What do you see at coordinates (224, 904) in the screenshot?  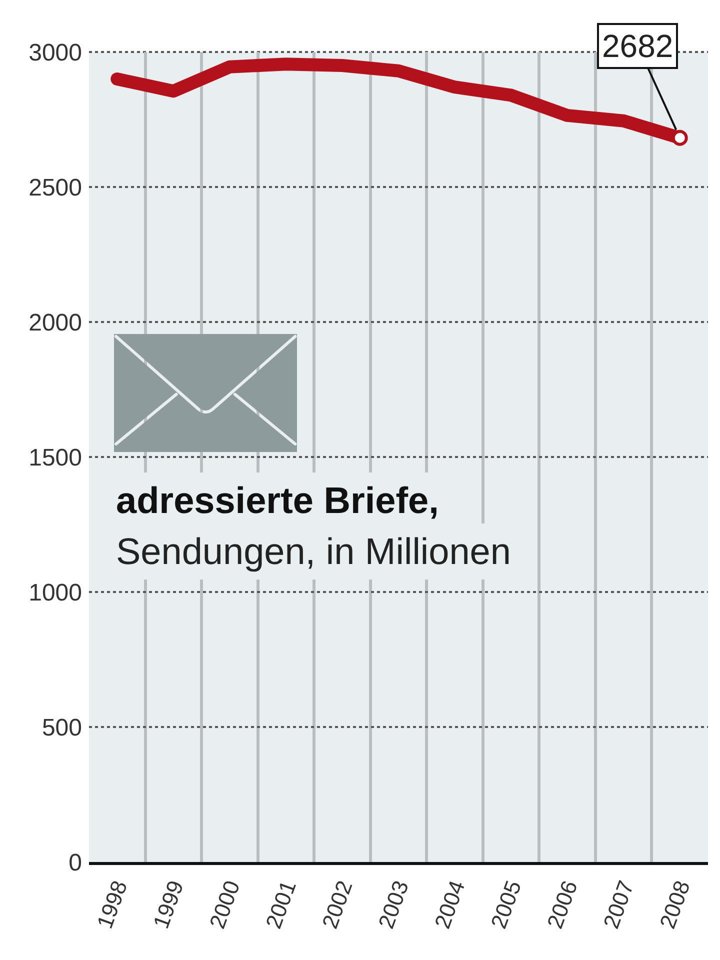 I see `x-tick-label: 2000` at bounding box center [224, 904].